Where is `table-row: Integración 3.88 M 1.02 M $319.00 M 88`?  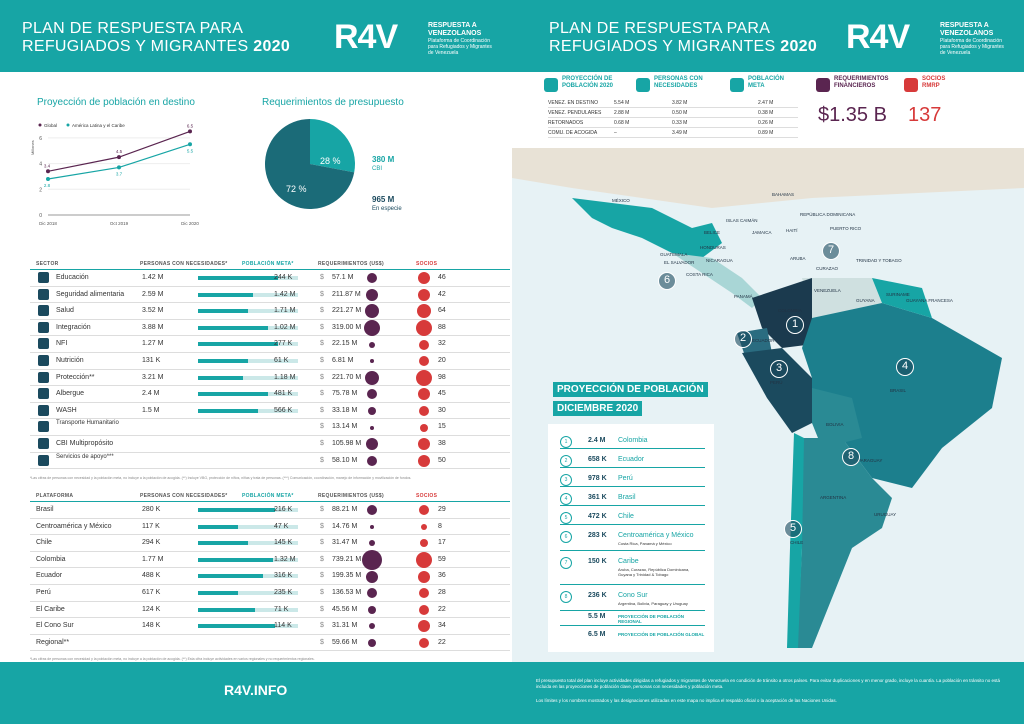 table-row: Integración 3.88 M 1.02 M $319.00 M 88 is located at coordinates (270, 328).